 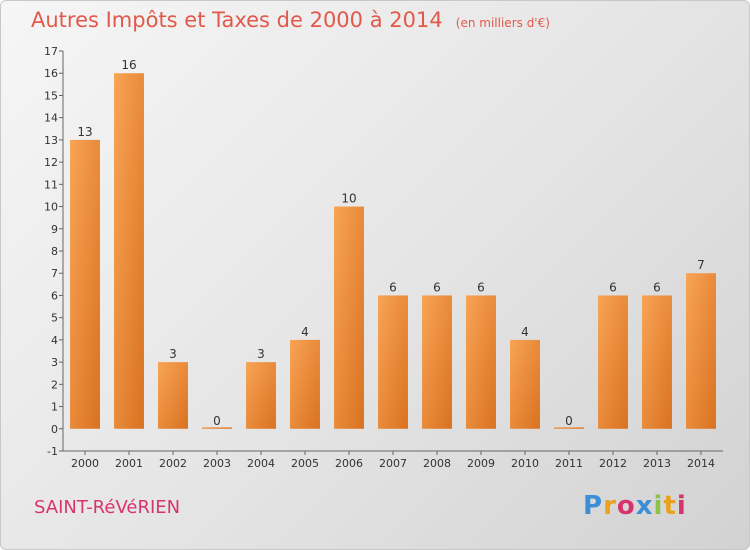 What do you see at coordinates (54, 273) in the screenshot?
I see `y-tick-label: 7` at bounding box center [54, 273].